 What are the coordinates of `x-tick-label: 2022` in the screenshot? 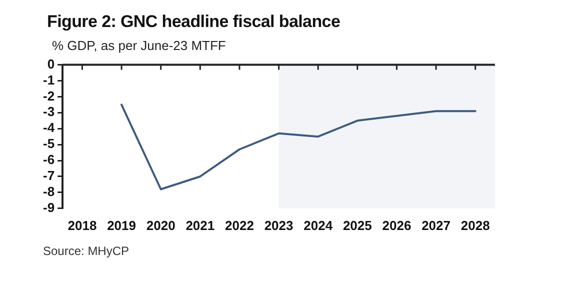 It's located at (239, 225).